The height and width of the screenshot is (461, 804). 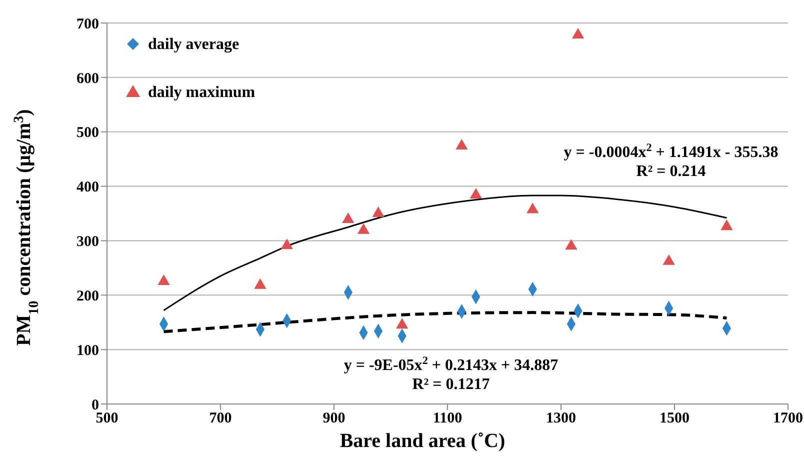 I want to click on annotation: R² = 0.214, so click(x=671, y=171).